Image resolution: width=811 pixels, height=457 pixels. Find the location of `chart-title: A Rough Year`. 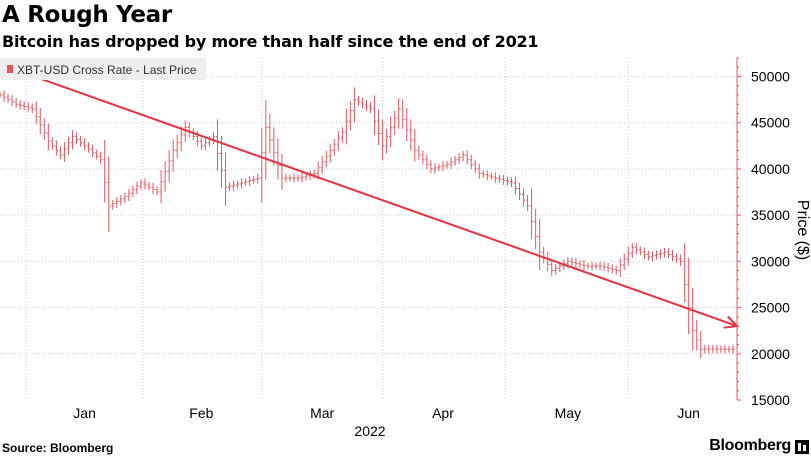

chart-title: A Rough Year is located at coordinates (87, 15).